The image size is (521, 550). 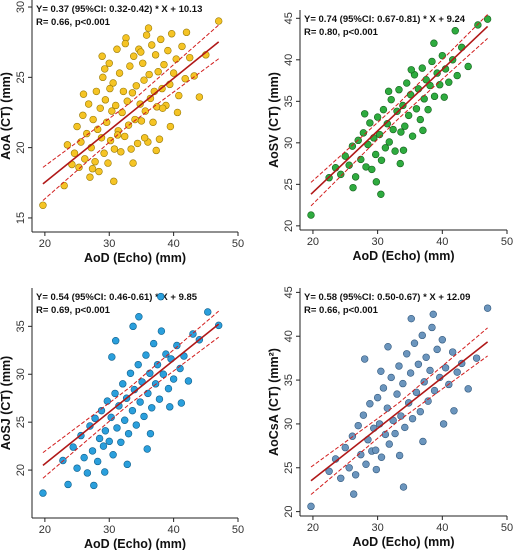 I want to click on correlation-stats: R= 0.69, p<0.001, so click(x=73, y=310).